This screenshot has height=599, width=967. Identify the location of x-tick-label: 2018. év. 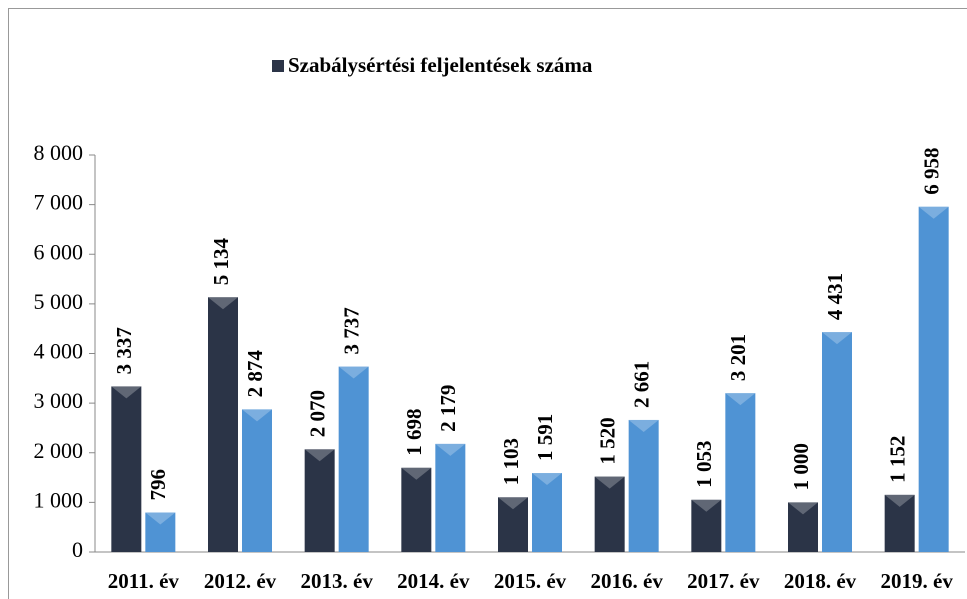
(820, 581).